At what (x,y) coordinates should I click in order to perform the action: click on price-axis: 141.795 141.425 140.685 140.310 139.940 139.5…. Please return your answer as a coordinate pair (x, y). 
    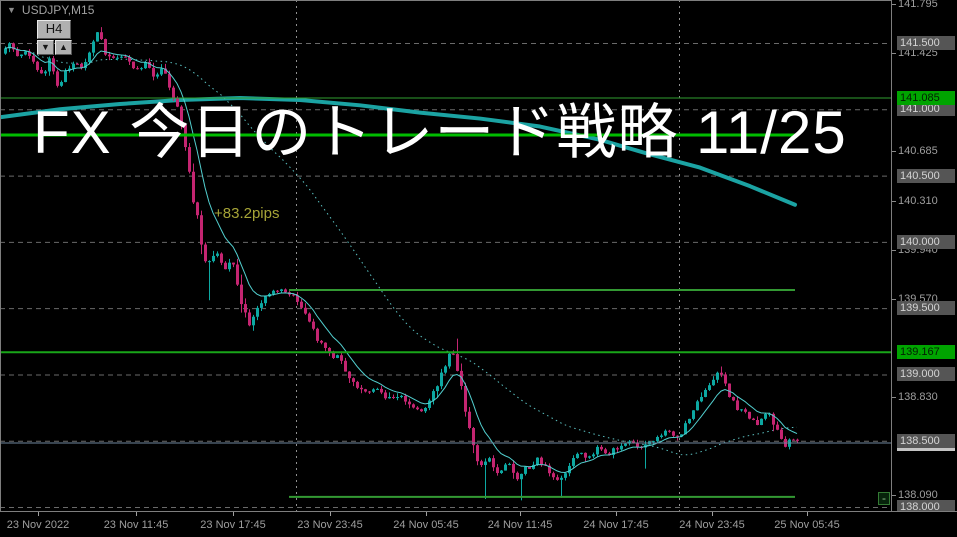
    Looking at the image, I should click on (924, 257).